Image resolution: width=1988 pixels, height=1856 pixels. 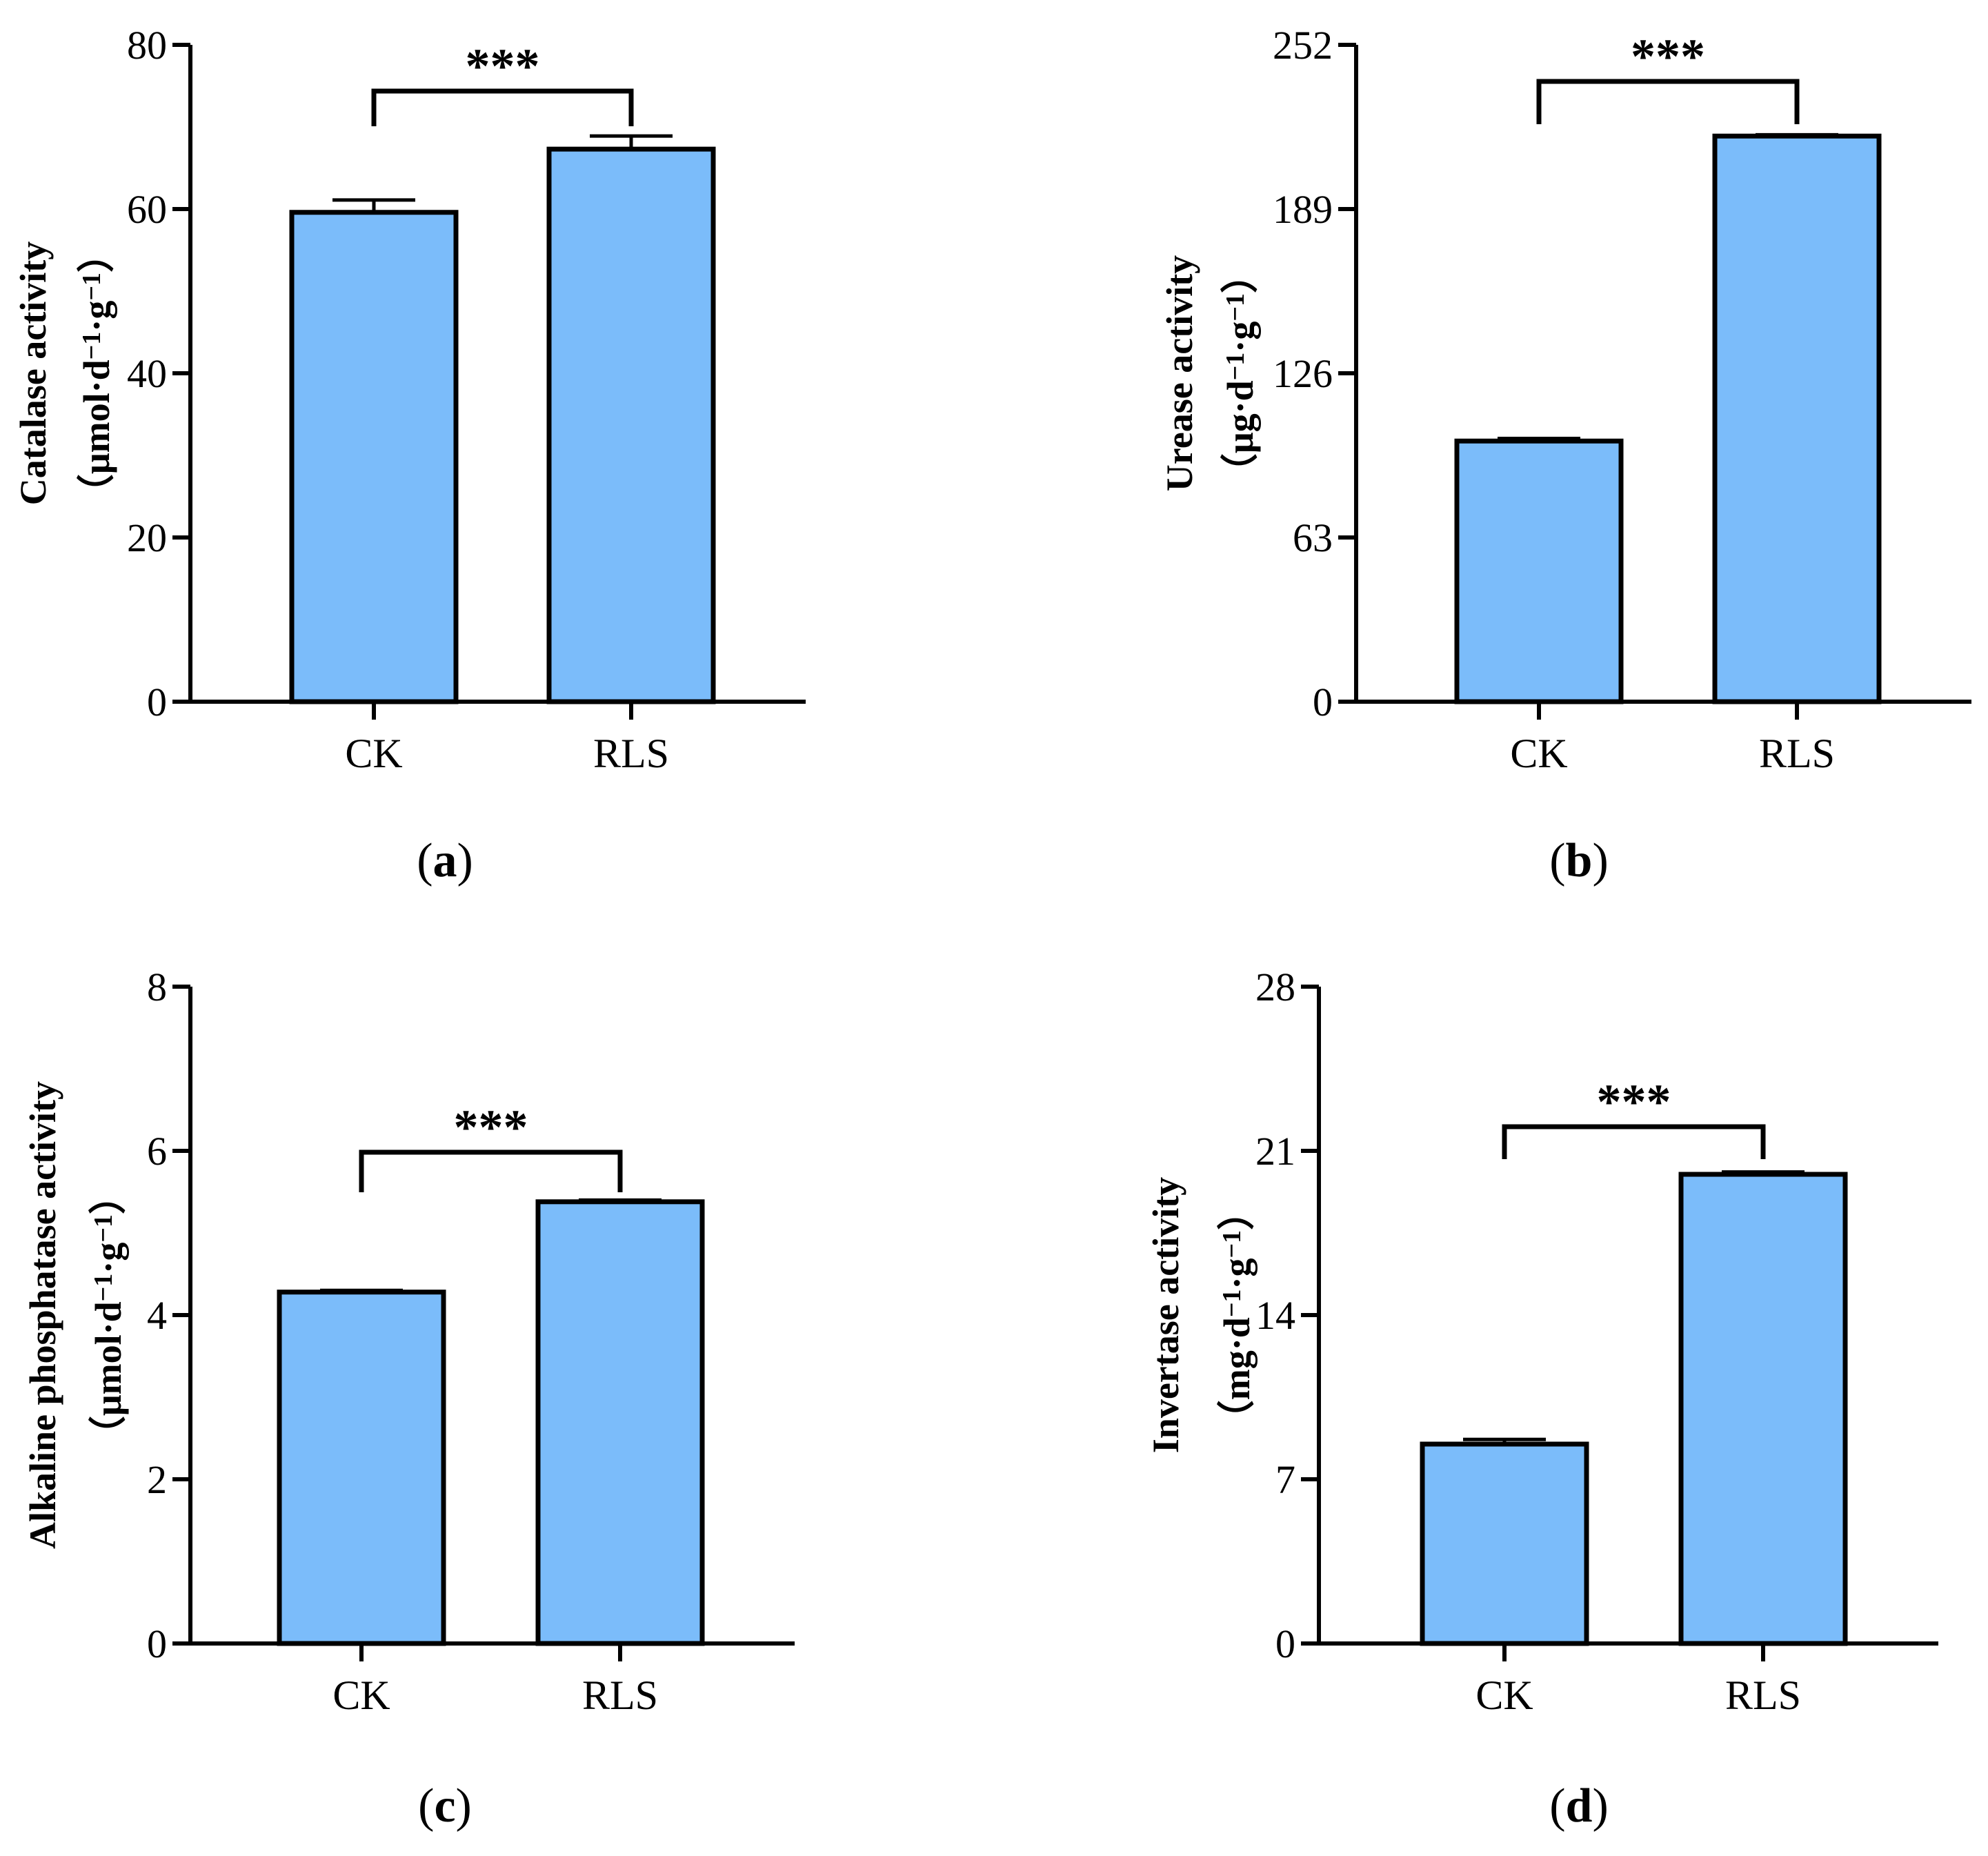 What do you see at coordinates (1303, 209) in the screenshot?
I see `y-tick-label: 189` at bounding box center [1303, 209].